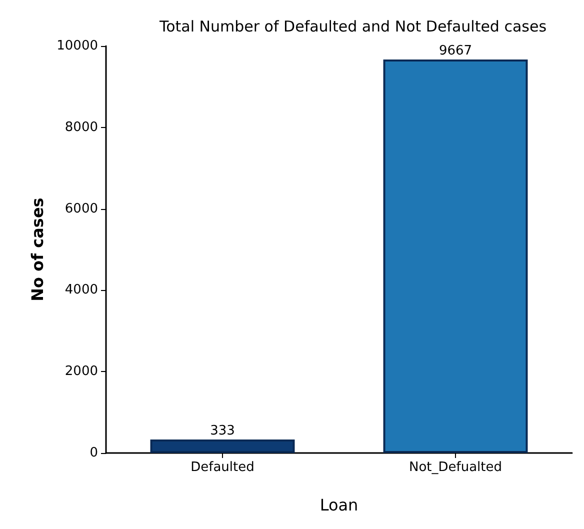 The width and height of the screenshot is (584, 529). I want to click on y-tick-label: 2000, so click(81, 372).